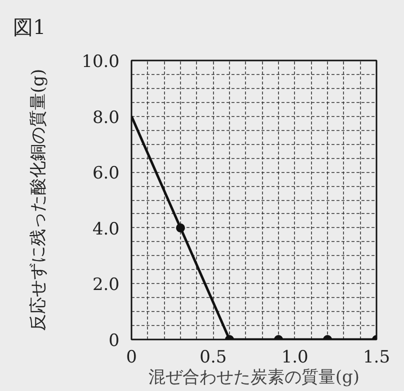 The height and width of the screenshot is (391, 404). What do you see at coordinates (376, 358) in the screenshot?
I see `x-tick-label: 1.5` at bounding box center [376, 358].